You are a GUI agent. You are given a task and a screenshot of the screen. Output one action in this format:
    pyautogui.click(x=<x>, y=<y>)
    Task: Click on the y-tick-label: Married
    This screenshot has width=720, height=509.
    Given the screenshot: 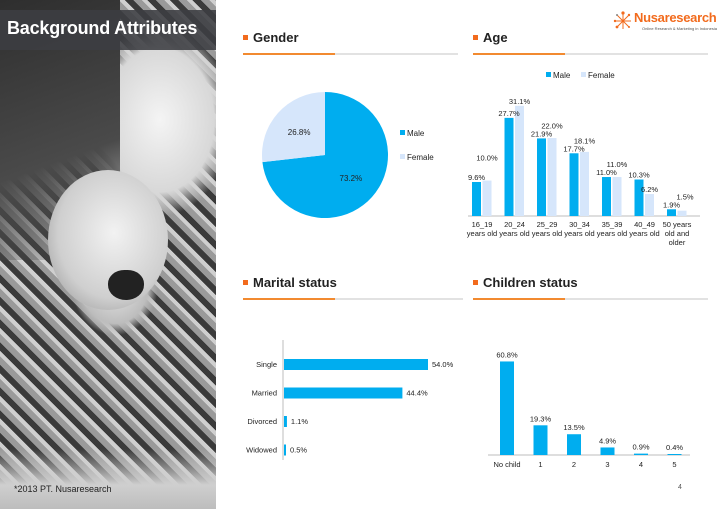 What is the action you would take?
    pyautogui.click(x=264, y=393)
    